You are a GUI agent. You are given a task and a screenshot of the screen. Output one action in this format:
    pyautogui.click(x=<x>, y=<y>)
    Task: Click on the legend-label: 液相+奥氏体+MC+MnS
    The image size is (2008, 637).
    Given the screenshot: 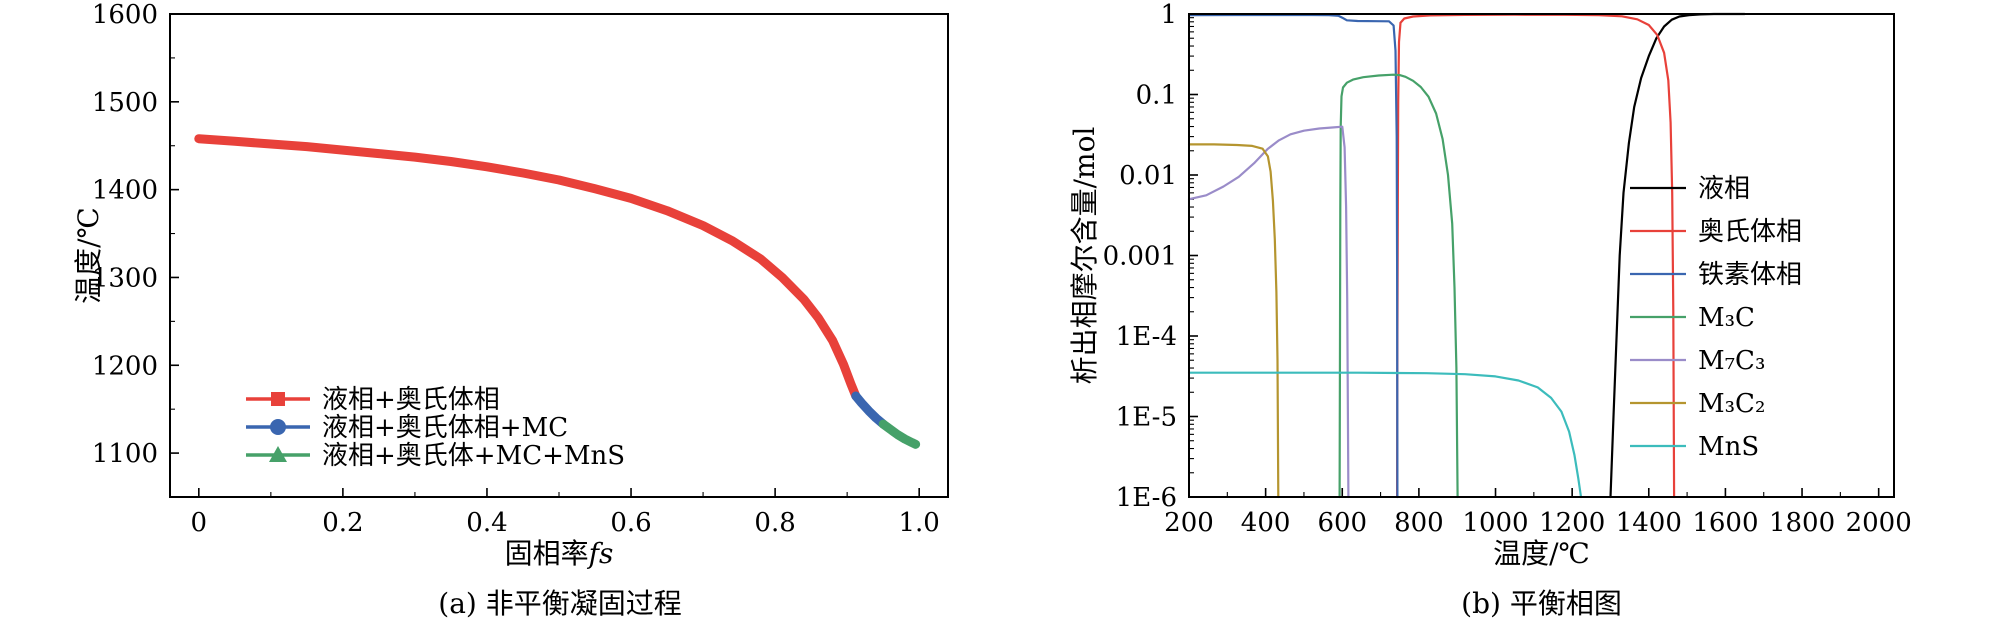 What is the action you would take?
    pyautogui.click(x=473, y=456)
    